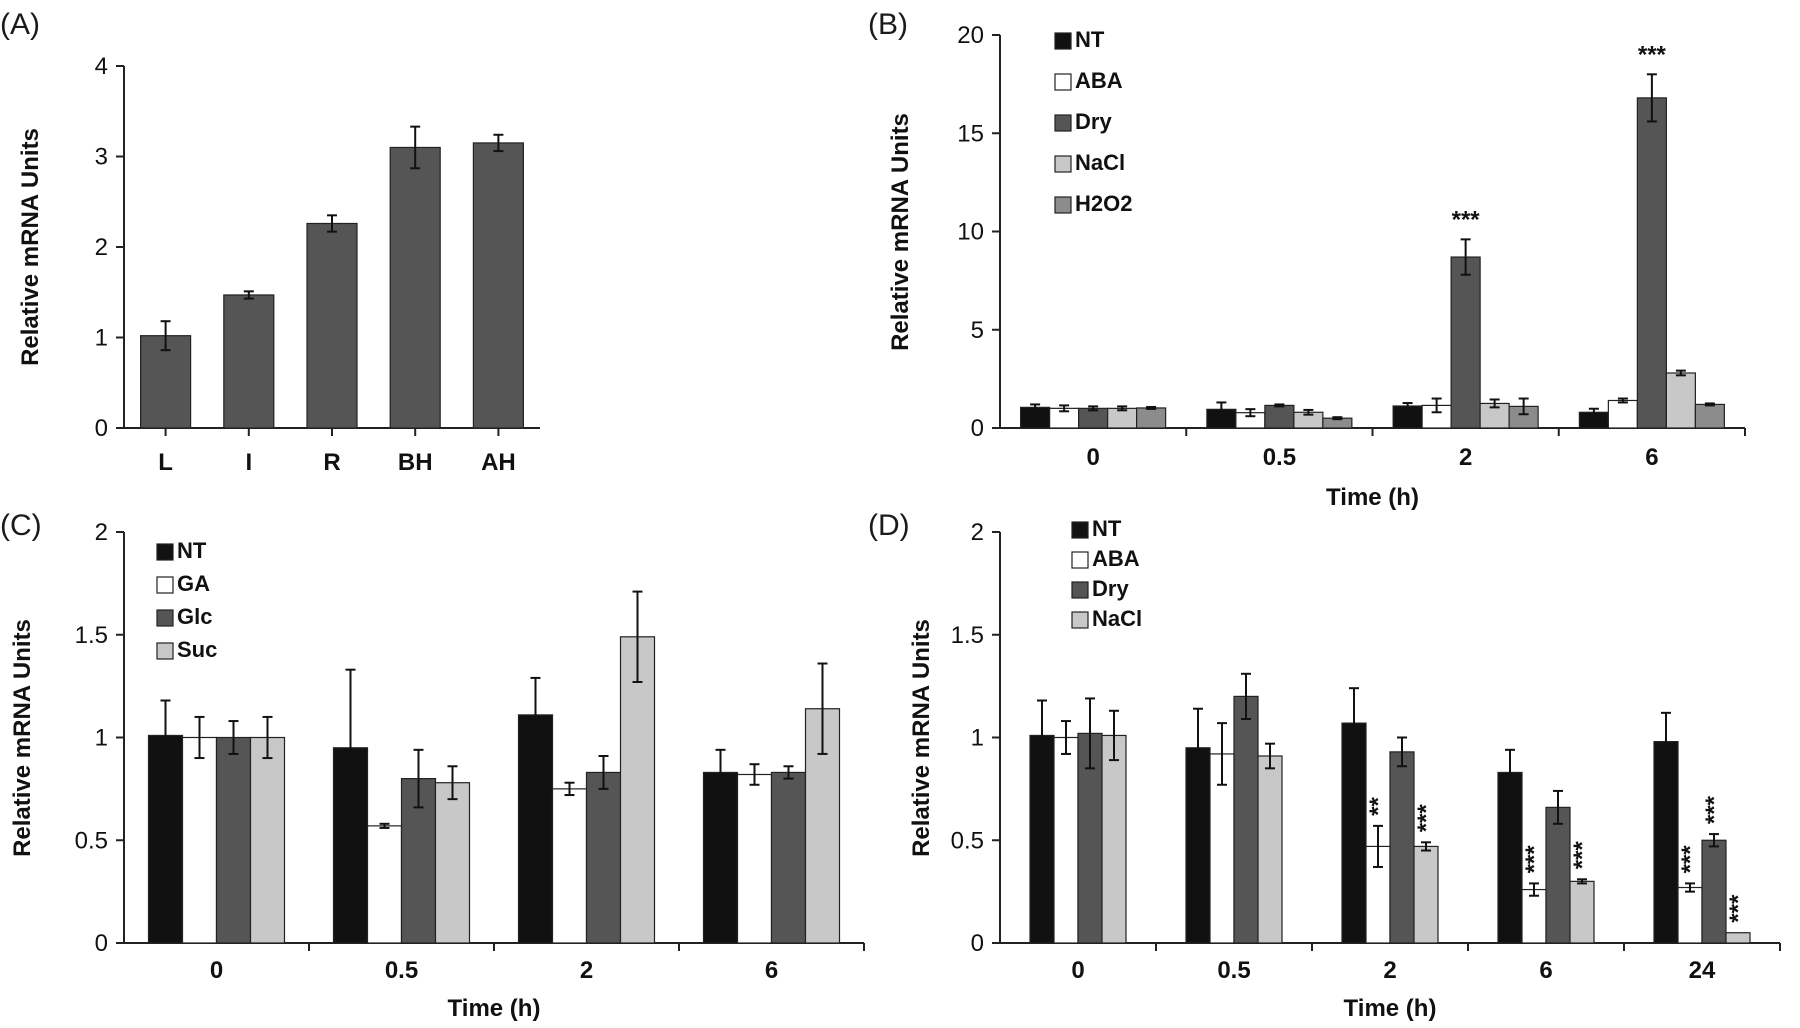  What do you see at coordinates (970, 232) in the screenshot?
I see `y-tick-label: 10` at bounding box center [970, 232].